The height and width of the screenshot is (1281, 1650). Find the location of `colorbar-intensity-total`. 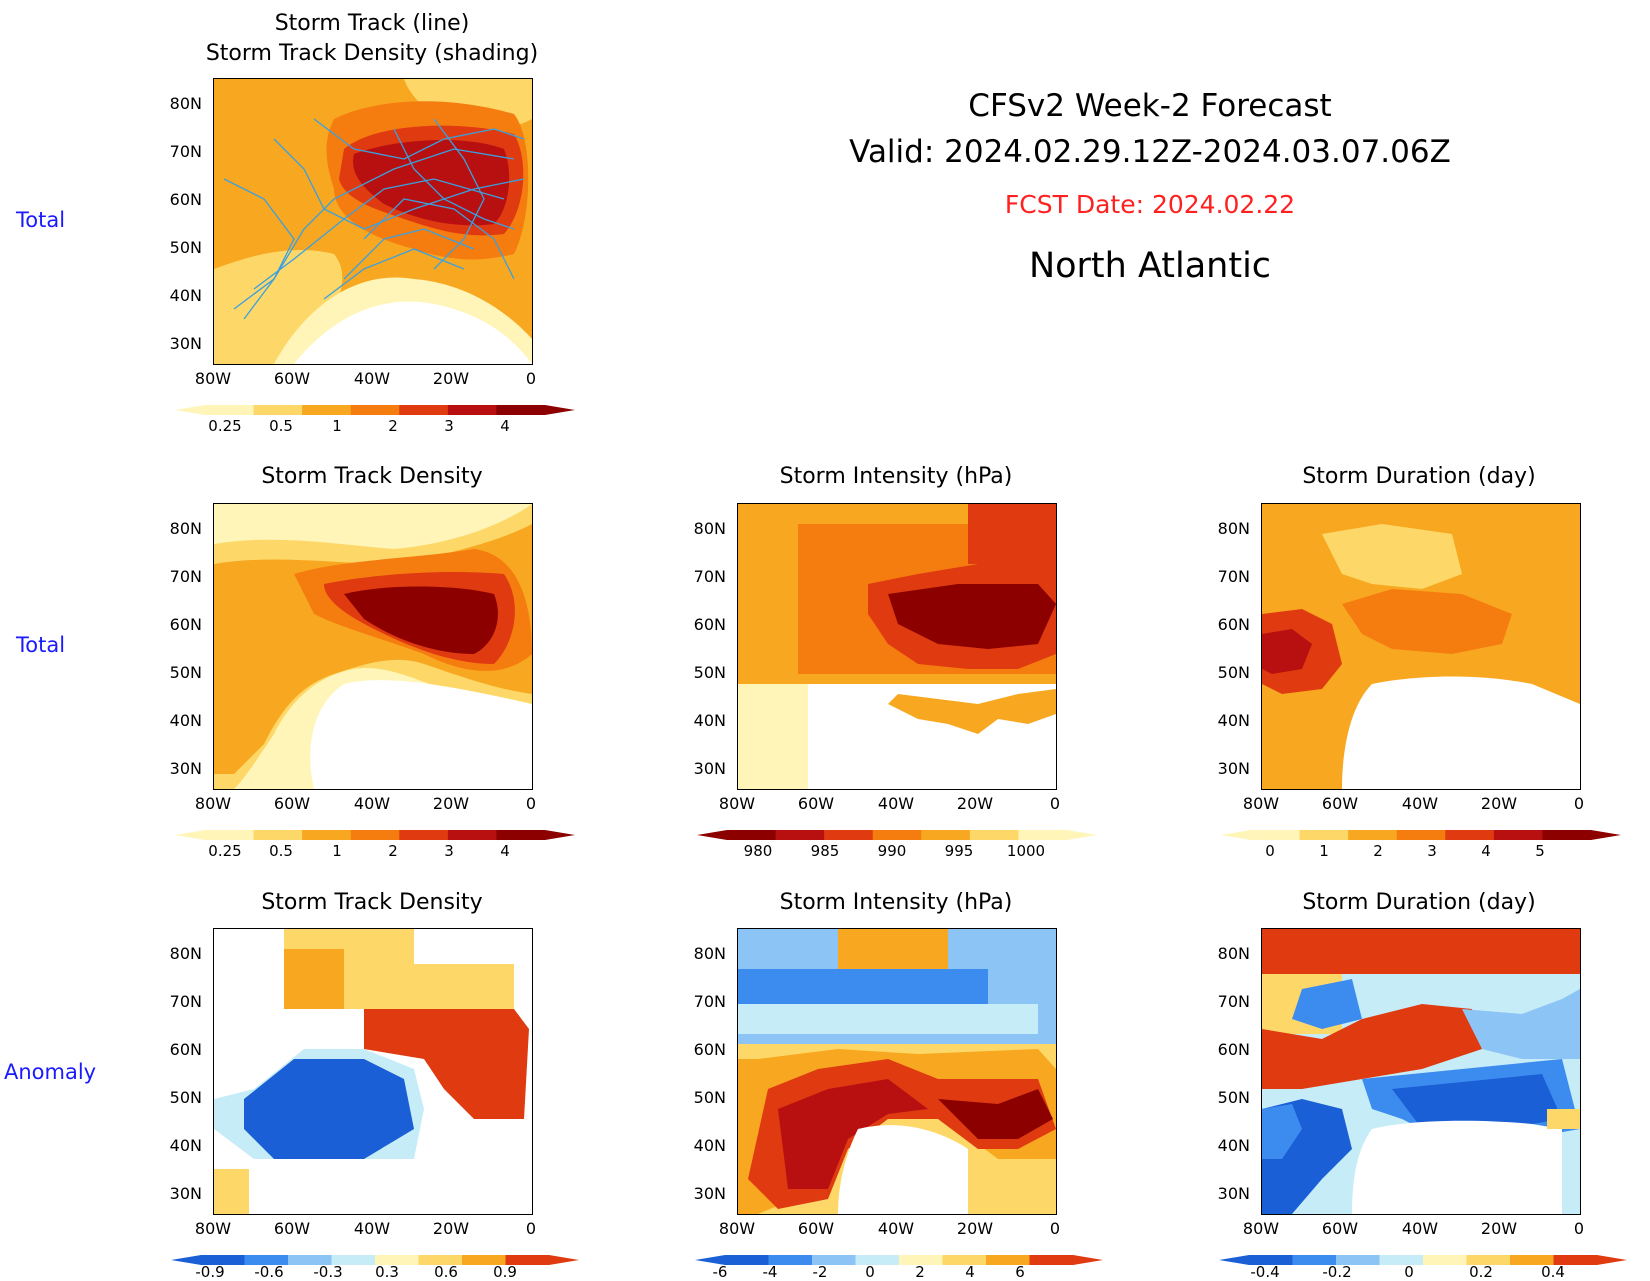

colorbar-intensity-total is located at coordinates (897, 835).